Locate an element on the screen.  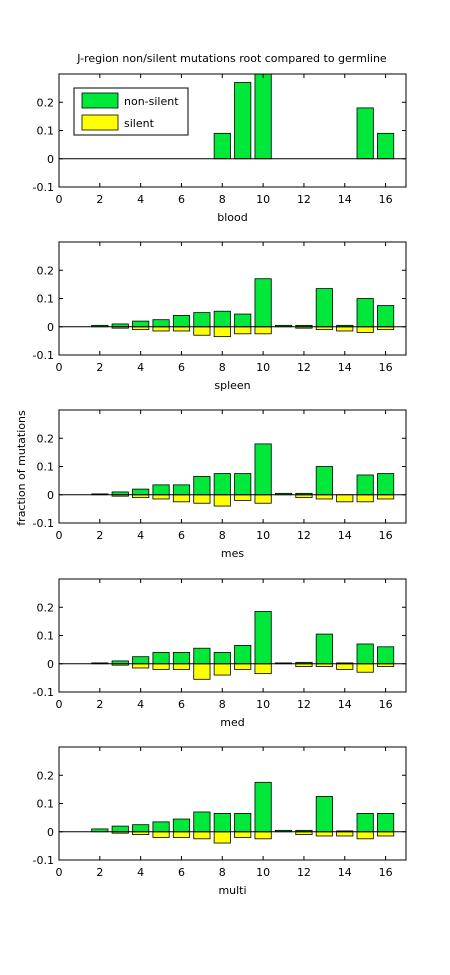
bars-med is located at coordinates (243, 645).